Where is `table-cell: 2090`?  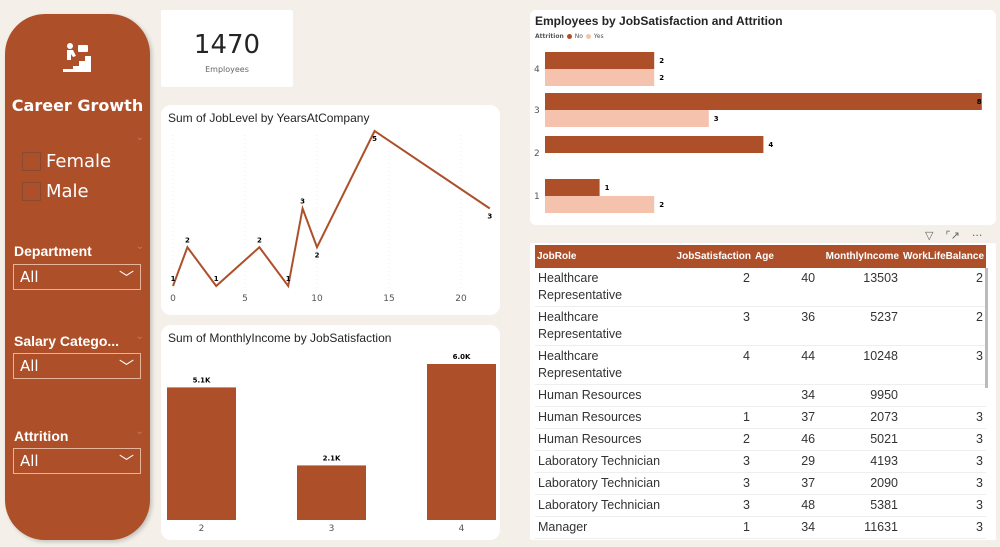 table-cell: 2090 is located at coordinates (860, 483).